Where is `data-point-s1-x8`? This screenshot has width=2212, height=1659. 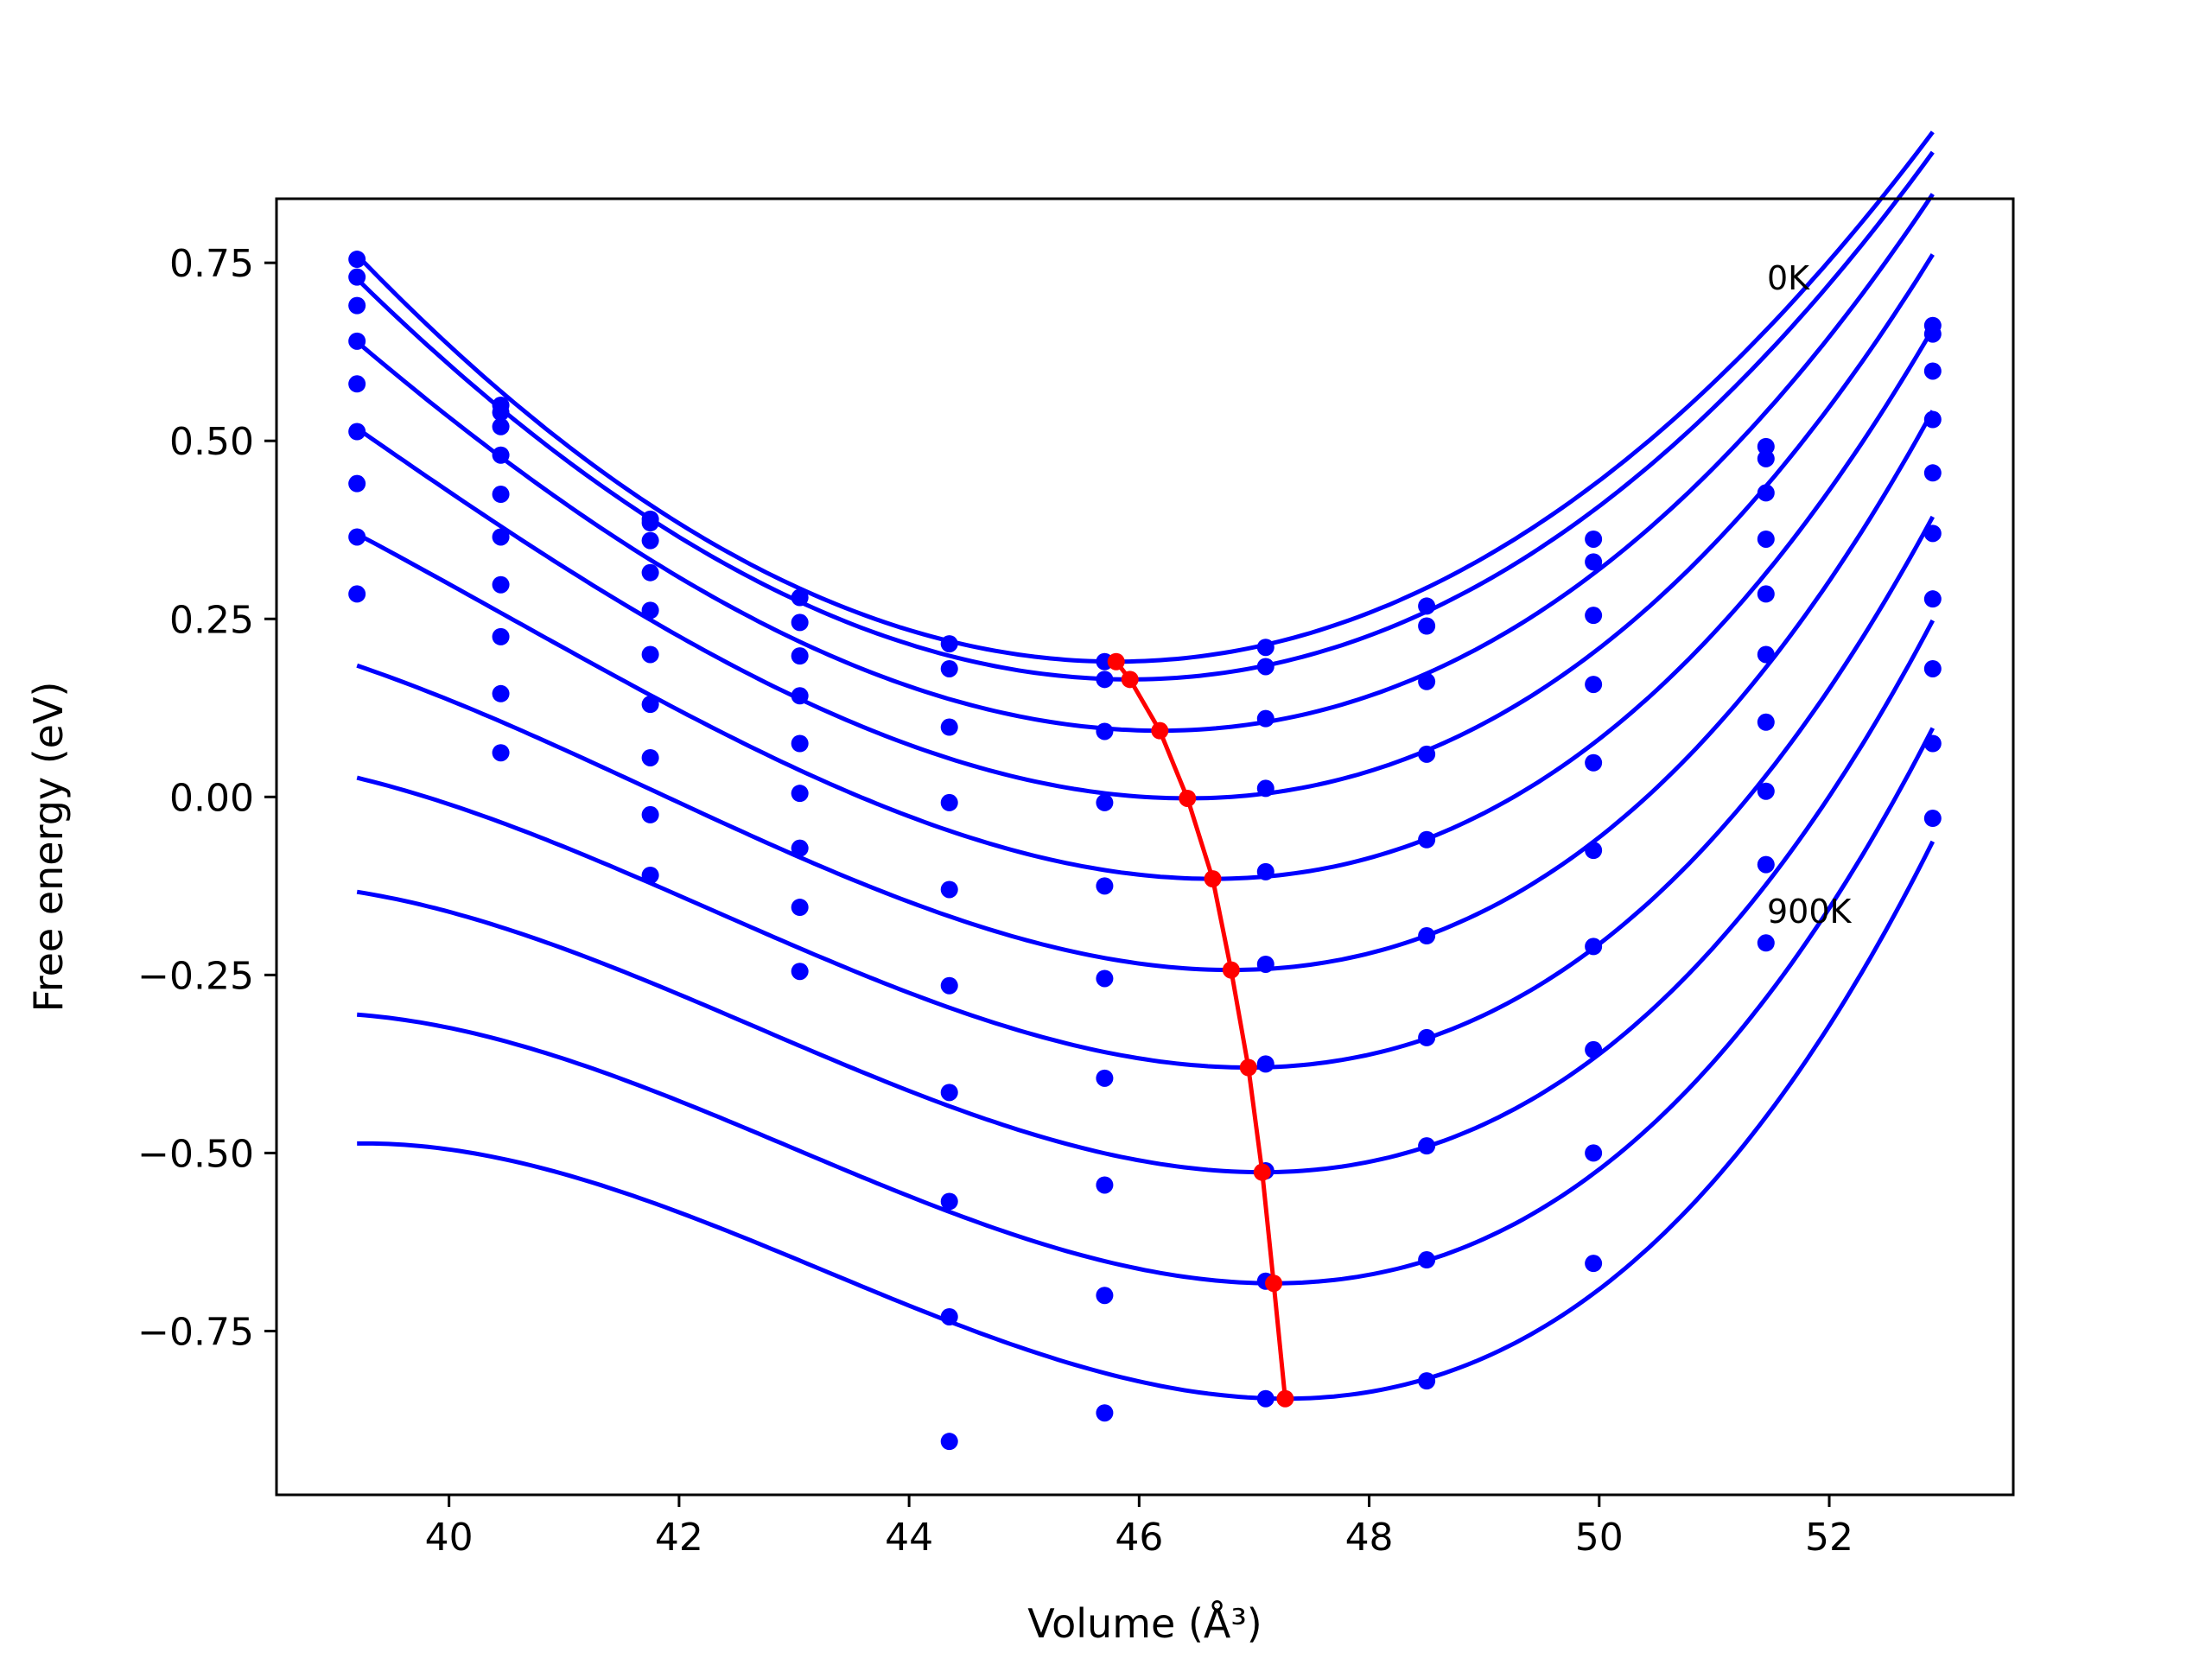
data-point-s1-x8 is located at coordinates (1427, 606).